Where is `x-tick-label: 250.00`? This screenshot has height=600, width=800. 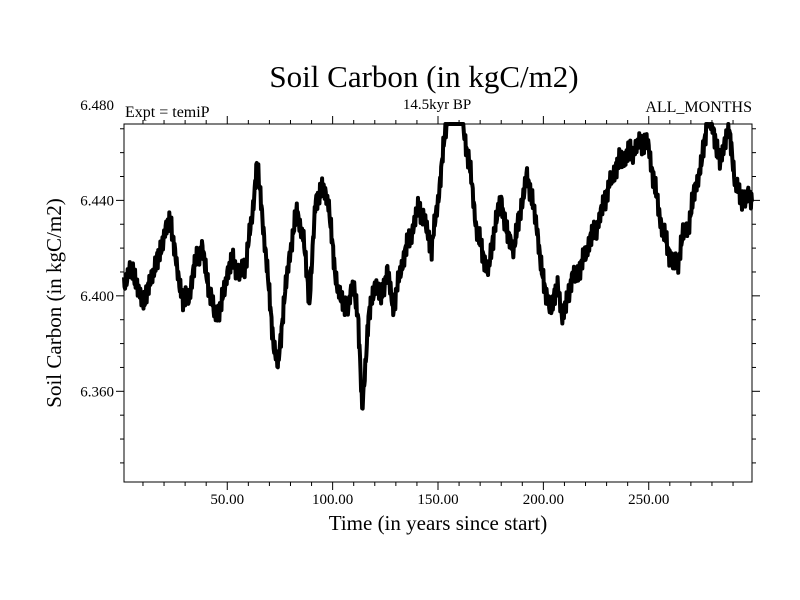 x-tick-label: 250.00 is located at coordinates (648, 500).